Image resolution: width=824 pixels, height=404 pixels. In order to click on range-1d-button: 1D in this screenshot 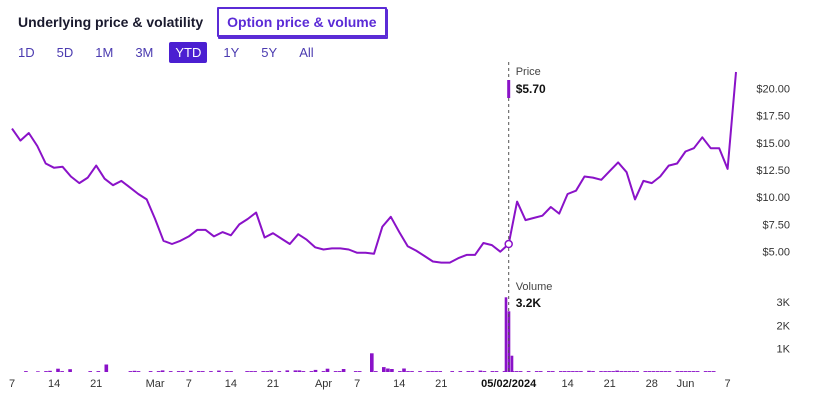, I will do `click(26, 52)`.